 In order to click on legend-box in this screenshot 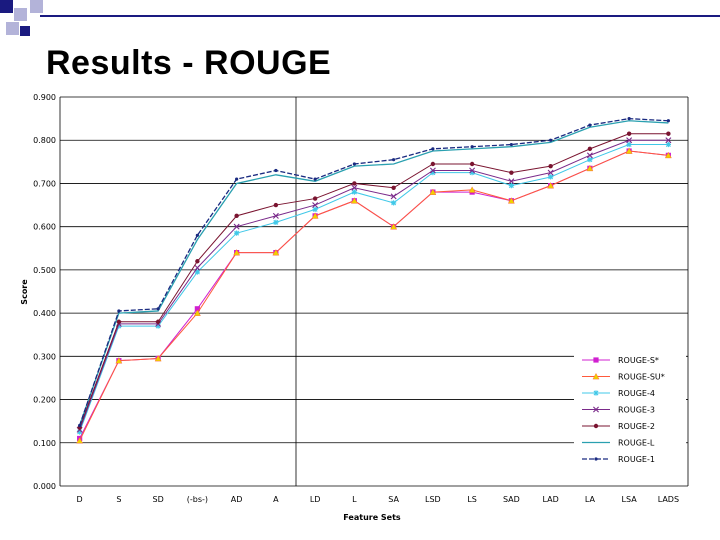, I will do `click(630, 405)`.